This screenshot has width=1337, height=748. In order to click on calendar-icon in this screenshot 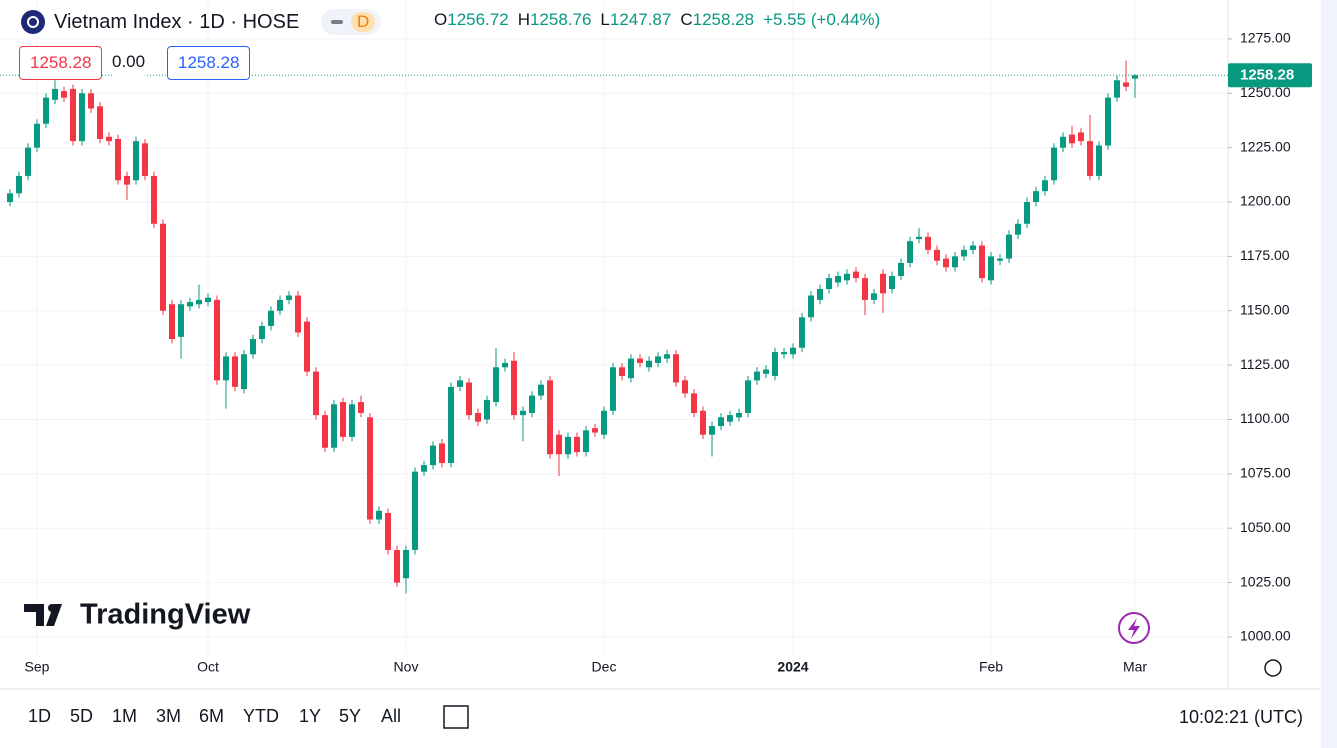, I will do `click(456, 717)`.